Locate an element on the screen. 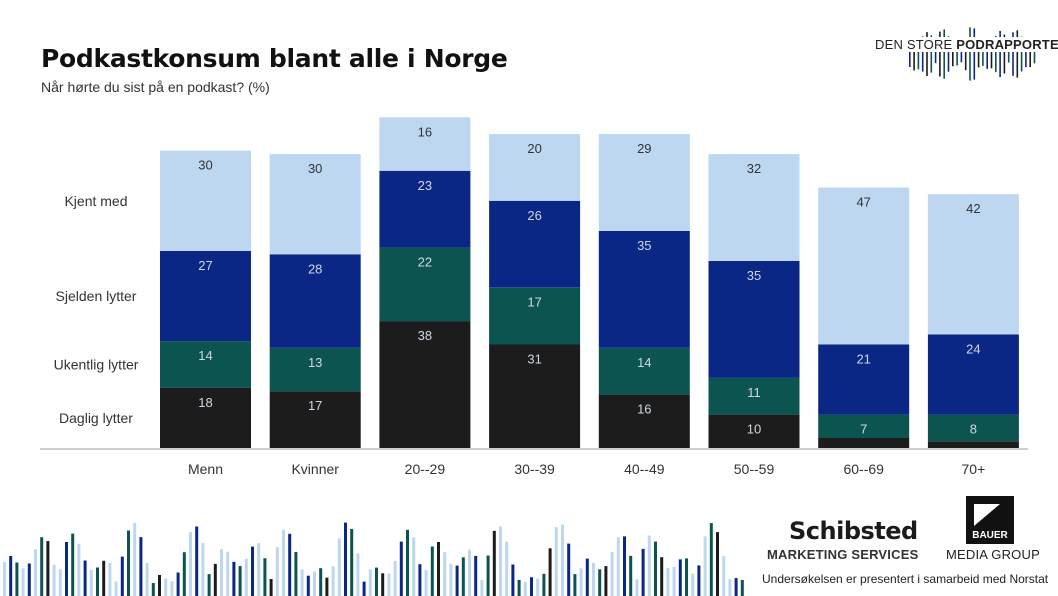  page-subtitle: Når hørte du sist på en podkast? (%) is located at coordinates (155, 87).